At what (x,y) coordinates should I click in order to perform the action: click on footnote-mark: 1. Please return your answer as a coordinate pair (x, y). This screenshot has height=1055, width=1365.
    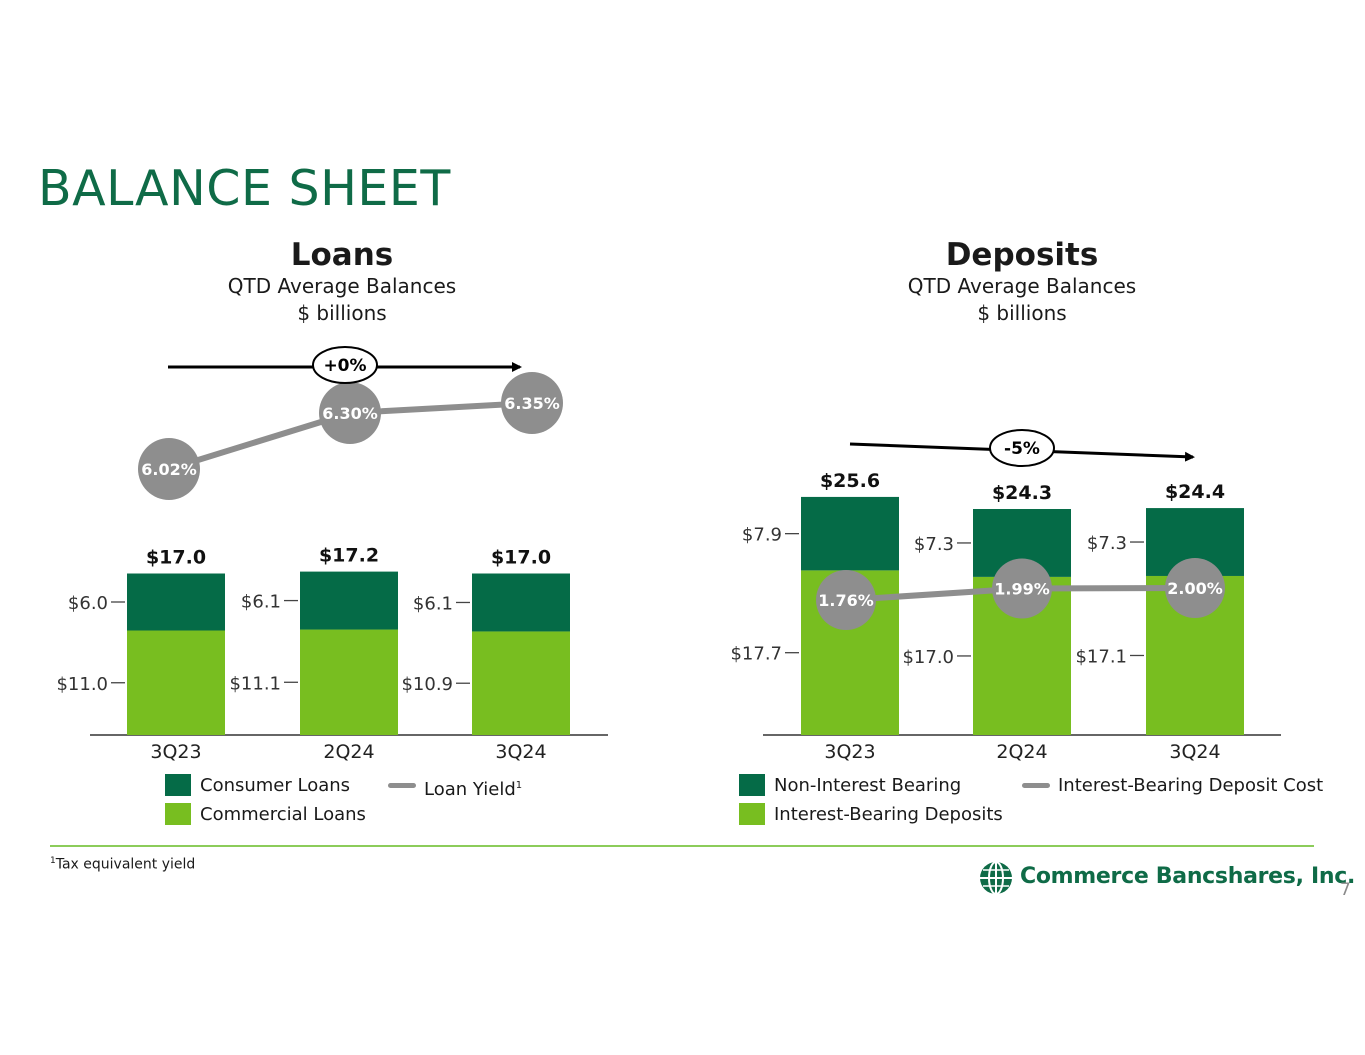
    Looking at the image, I should click on (53, 861).